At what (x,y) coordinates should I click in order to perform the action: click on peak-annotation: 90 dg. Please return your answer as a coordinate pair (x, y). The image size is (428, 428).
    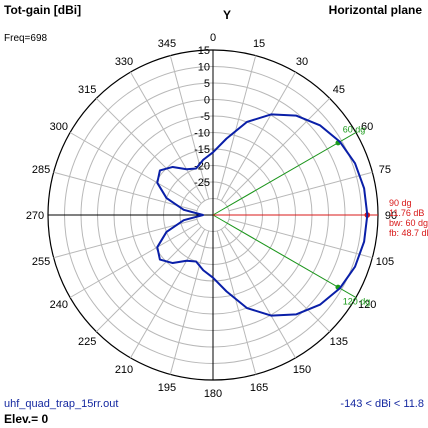
    Looking at the image, I should click on (400, 203).